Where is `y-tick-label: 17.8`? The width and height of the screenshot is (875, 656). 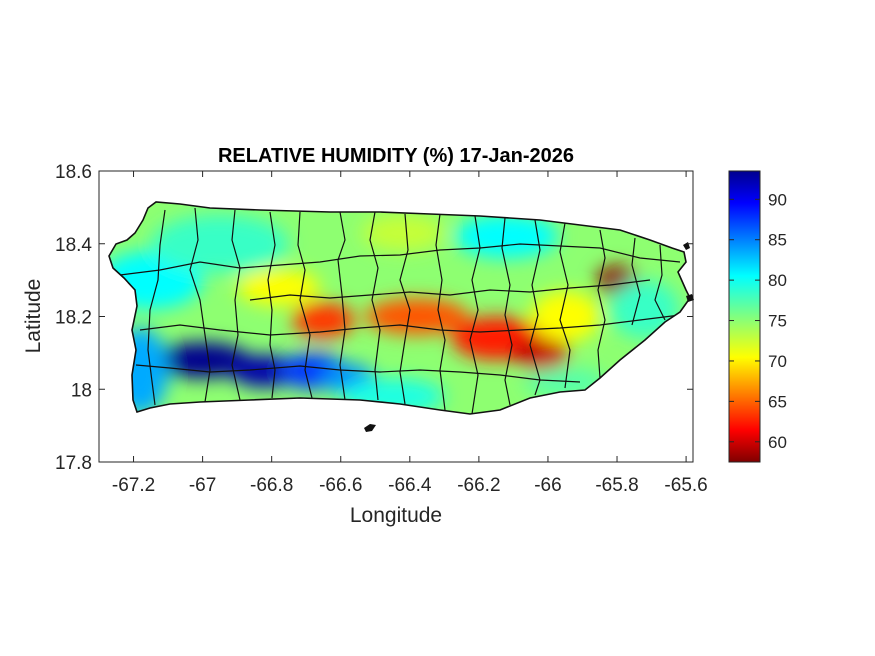
y-tick-label: 17.8 is located at coordinates (73, 463).